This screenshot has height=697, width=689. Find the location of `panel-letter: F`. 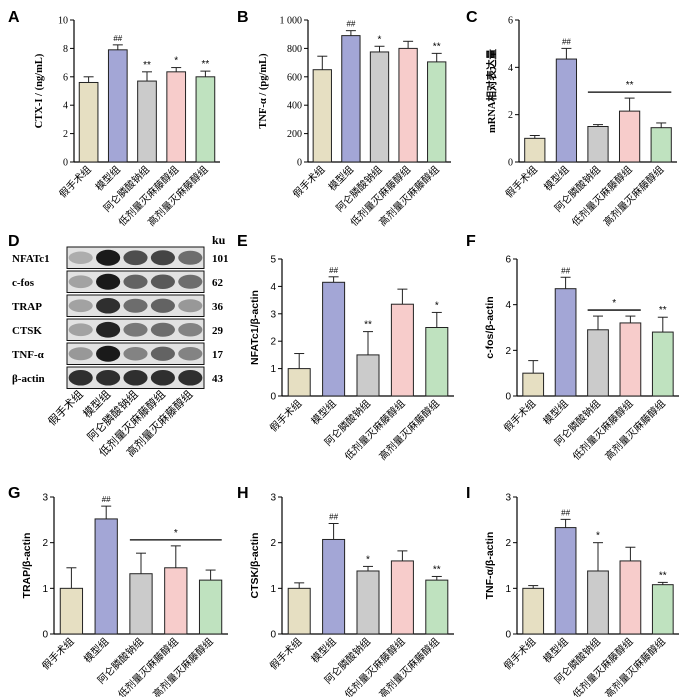

panel-letter: F is located at coordinates (471, 241).